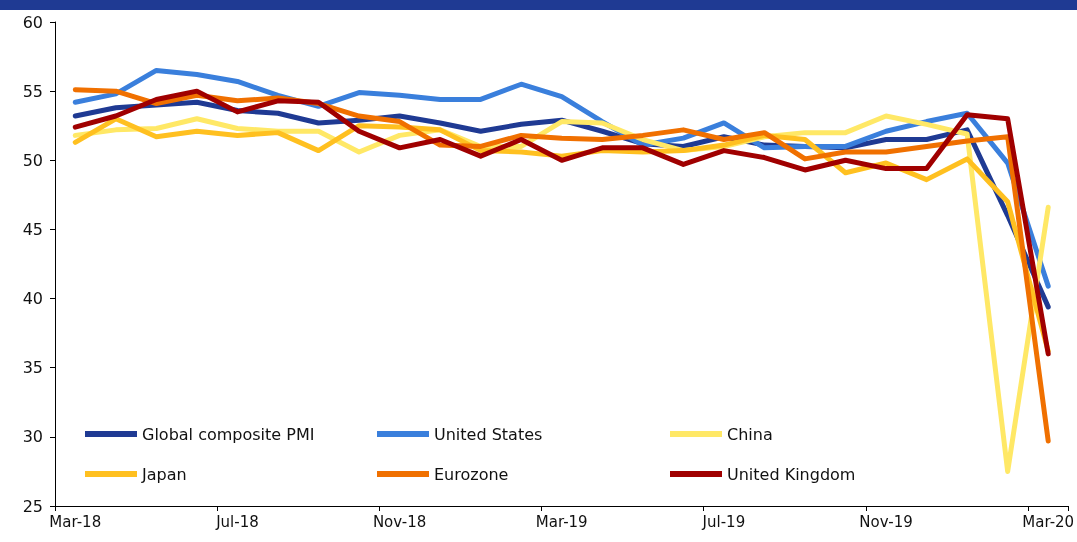 The image size is (1077, 542). I want to click on legend-label: Global composite PMI, so click(228, 434).